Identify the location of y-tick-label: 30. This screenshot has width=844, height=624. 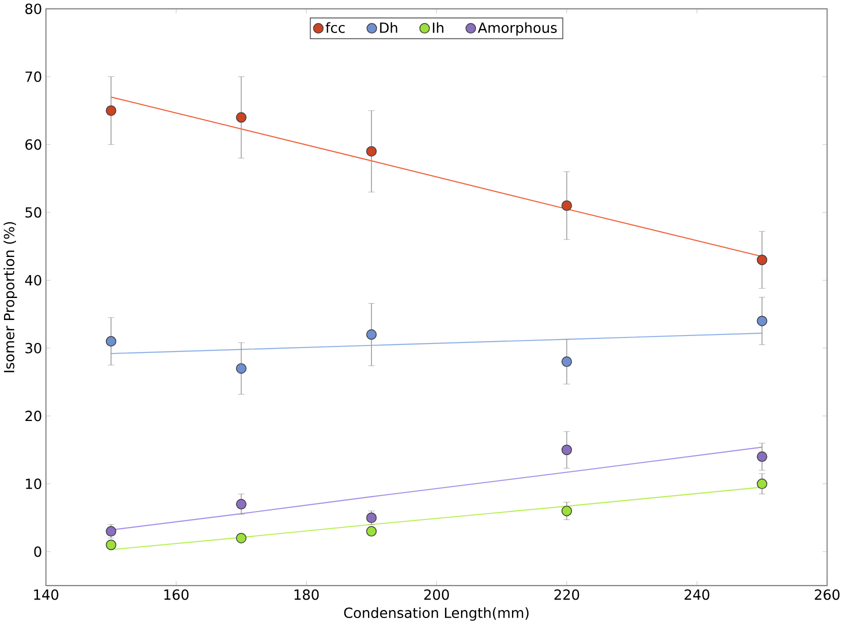
(33, 348).